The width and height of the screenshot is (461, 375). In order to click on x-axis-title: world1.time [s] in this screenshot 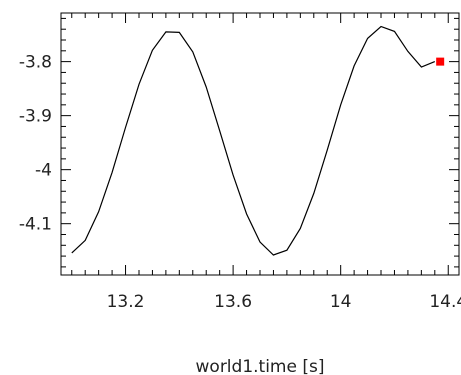, I will do `click(260, 366)`.